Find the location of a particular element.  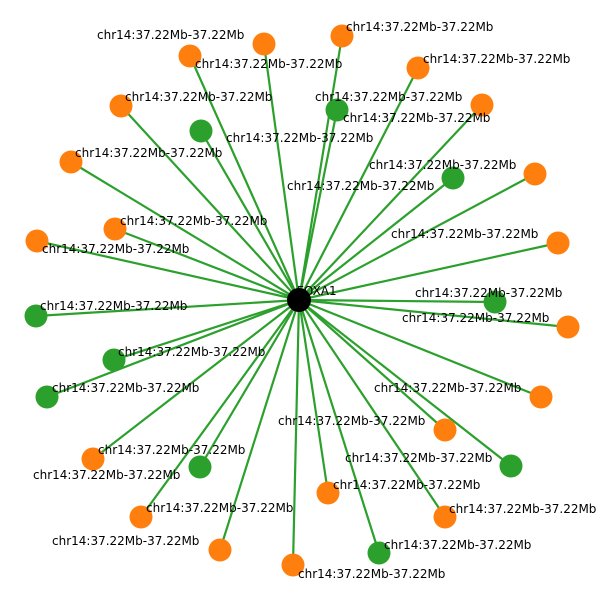

node-label-13: chr14:37.22Mb-37.22Mb is located at coordinates (115, 249).